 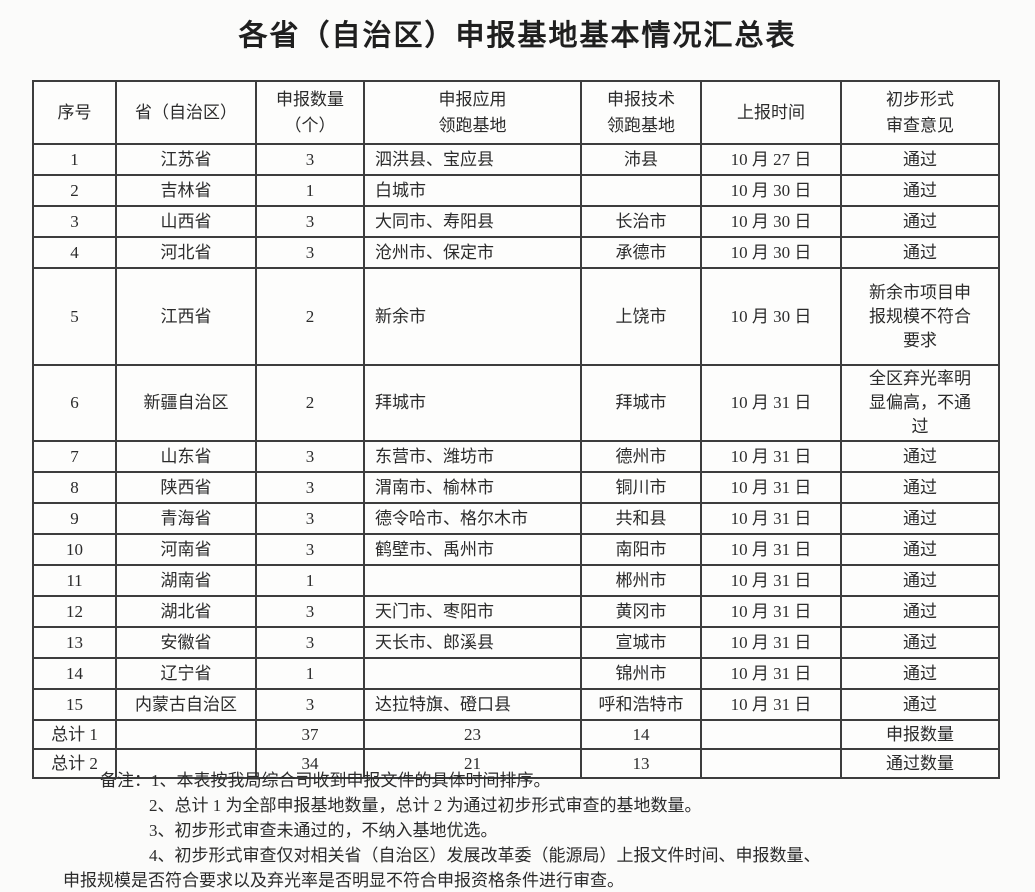 I want to click on cell-review-opinion: 新余市项目申报规模不符合要求, so click(x=920, y=316).